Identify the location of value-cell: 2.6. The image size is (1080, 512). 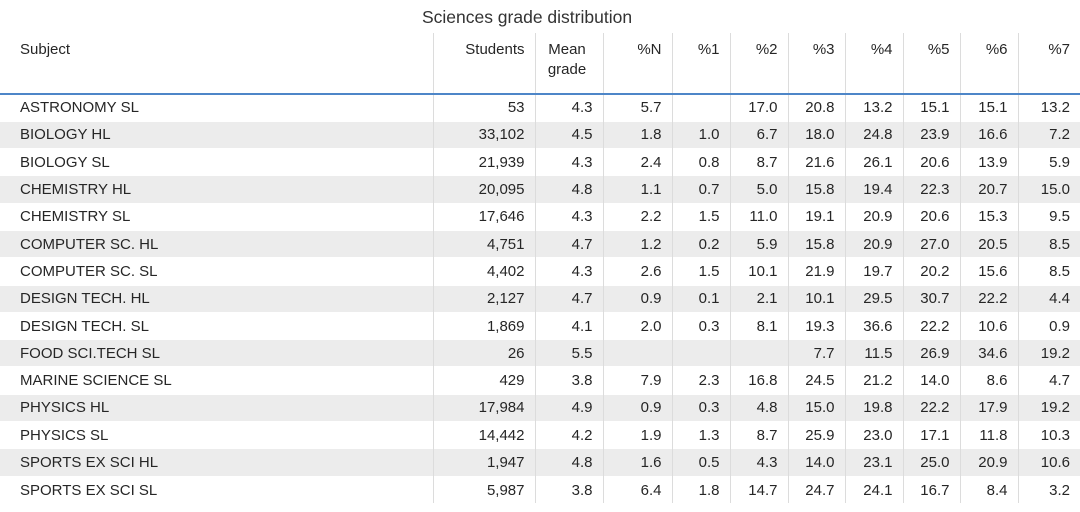
(638, 271).